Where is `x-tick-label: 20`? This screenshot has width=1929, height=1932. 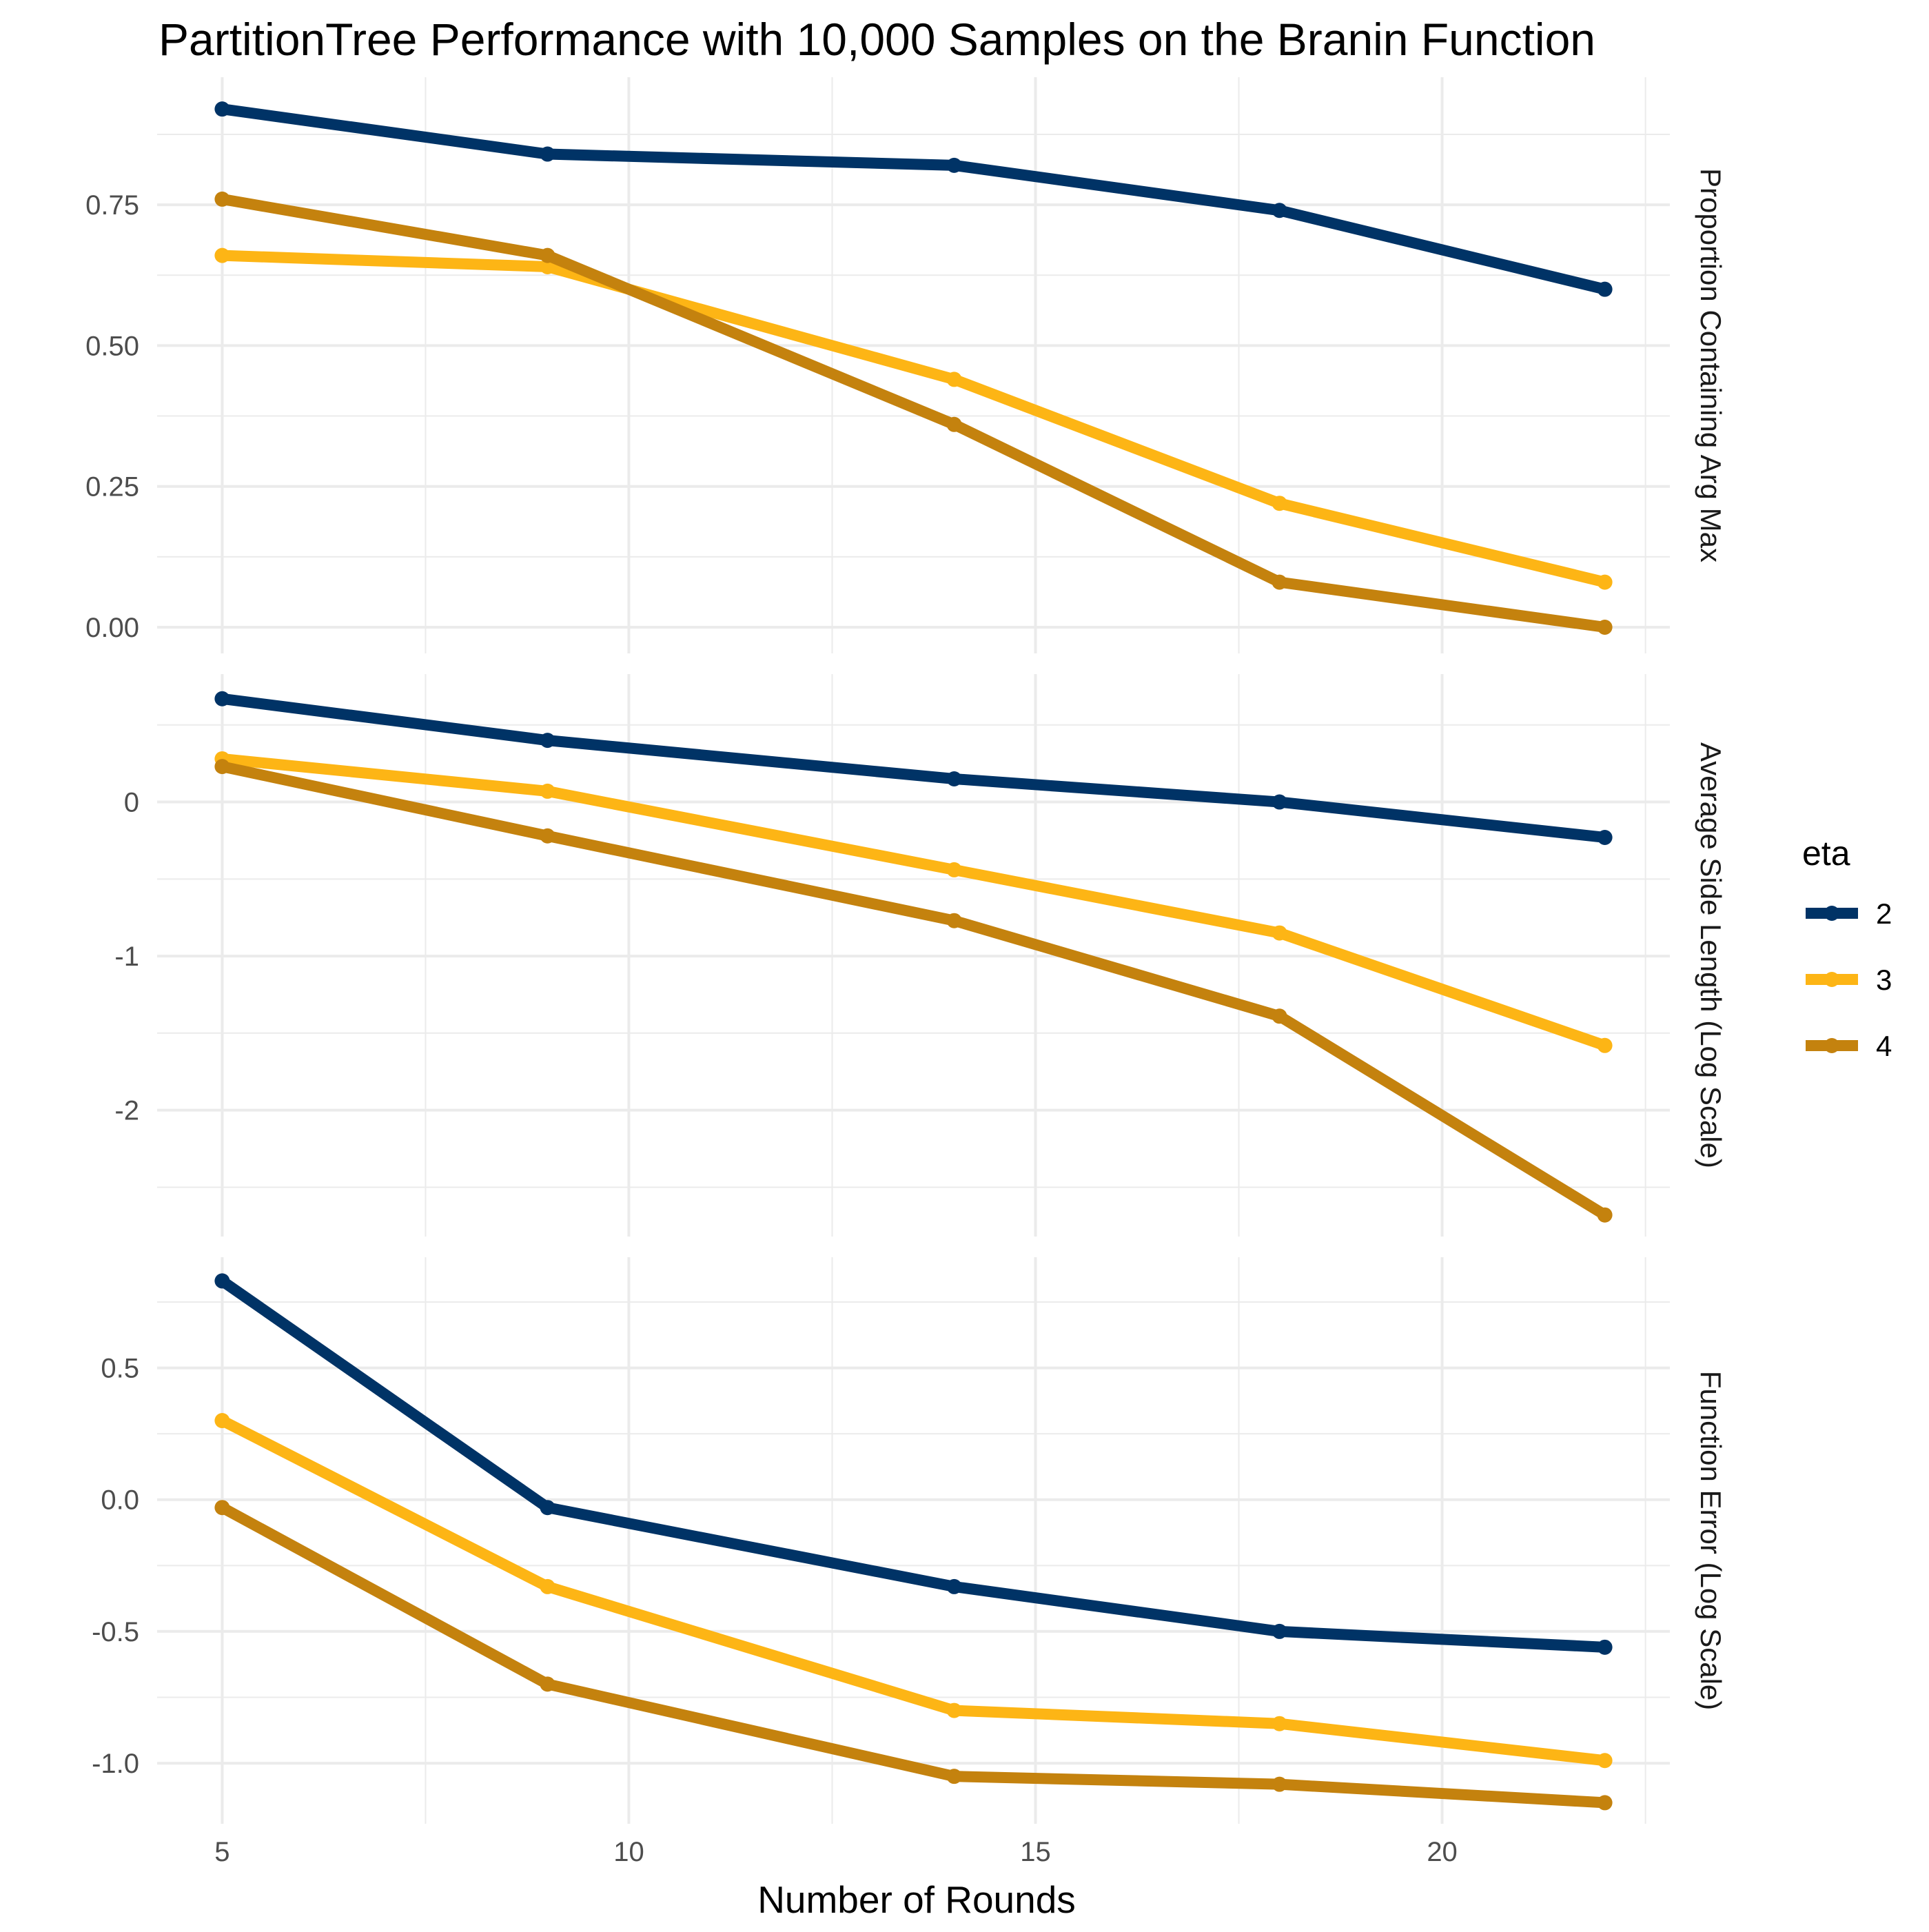 x-tick-label: 20 is located at coordinates (1442, 1852).